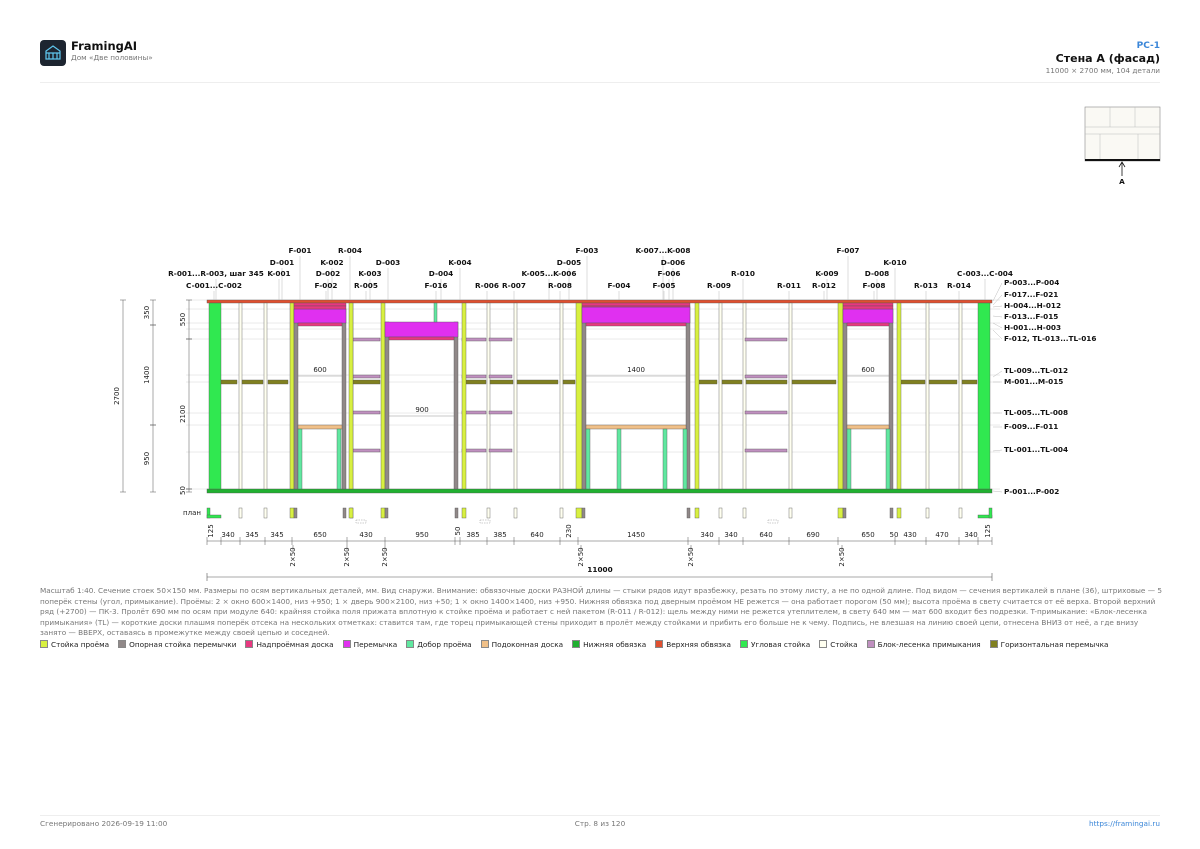 Image resolution: width=1200 pixels, height=849 pixels. Describe the element at coordinates (441, 273) in the screenshot. I see `part-label: D-004` at that location.